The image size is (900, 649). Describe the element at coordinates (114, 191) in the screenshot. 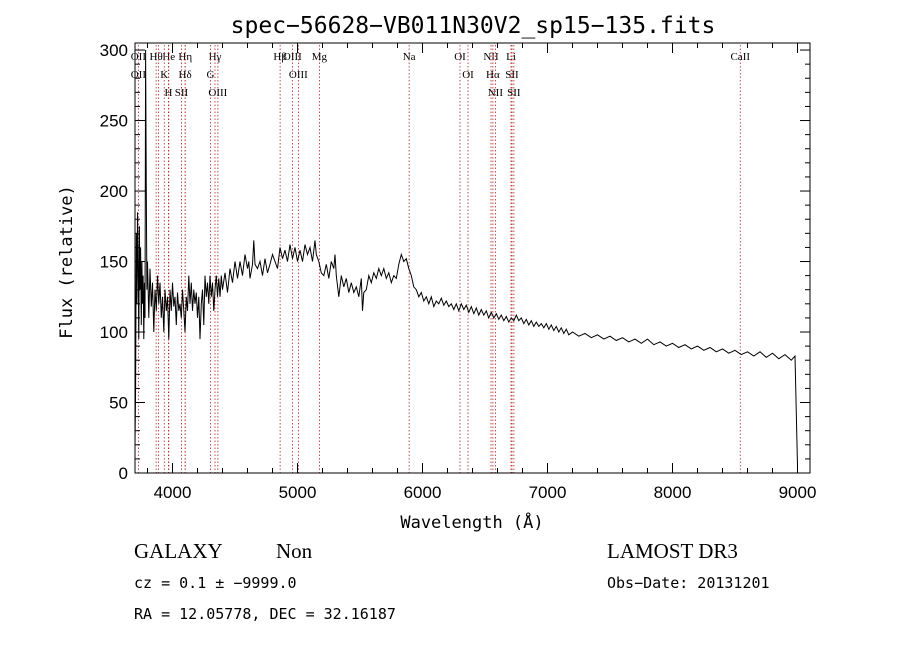

I see `y-tick-label: 200` at that location.